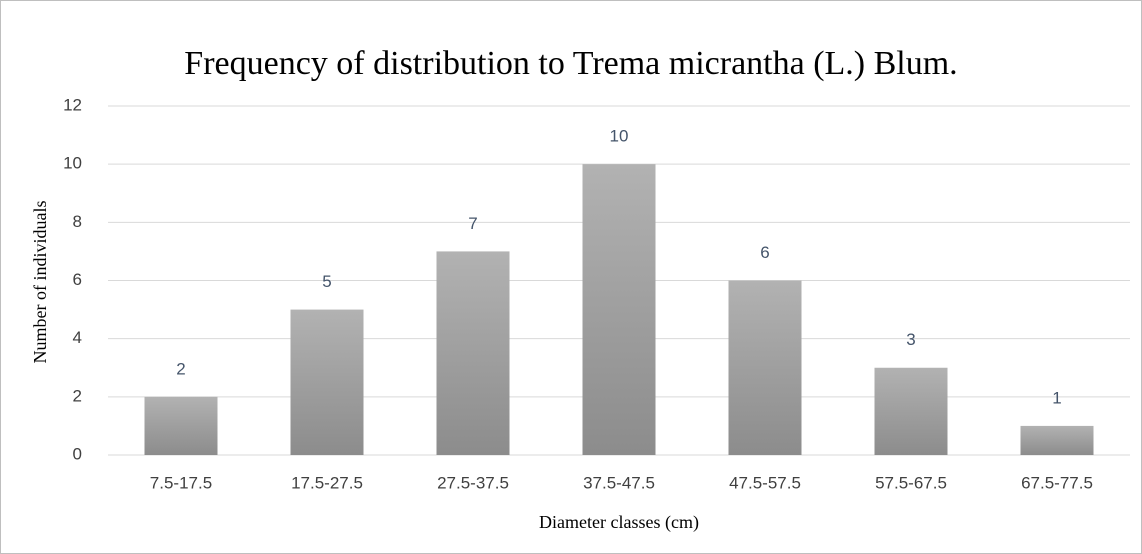 This screenshot has width=1142, height=554. What do you see at coordinates (619, 522) in the screenshot?
I see `x-axis-label: Diameter classes (cm)` at bounding box center [619, 522].